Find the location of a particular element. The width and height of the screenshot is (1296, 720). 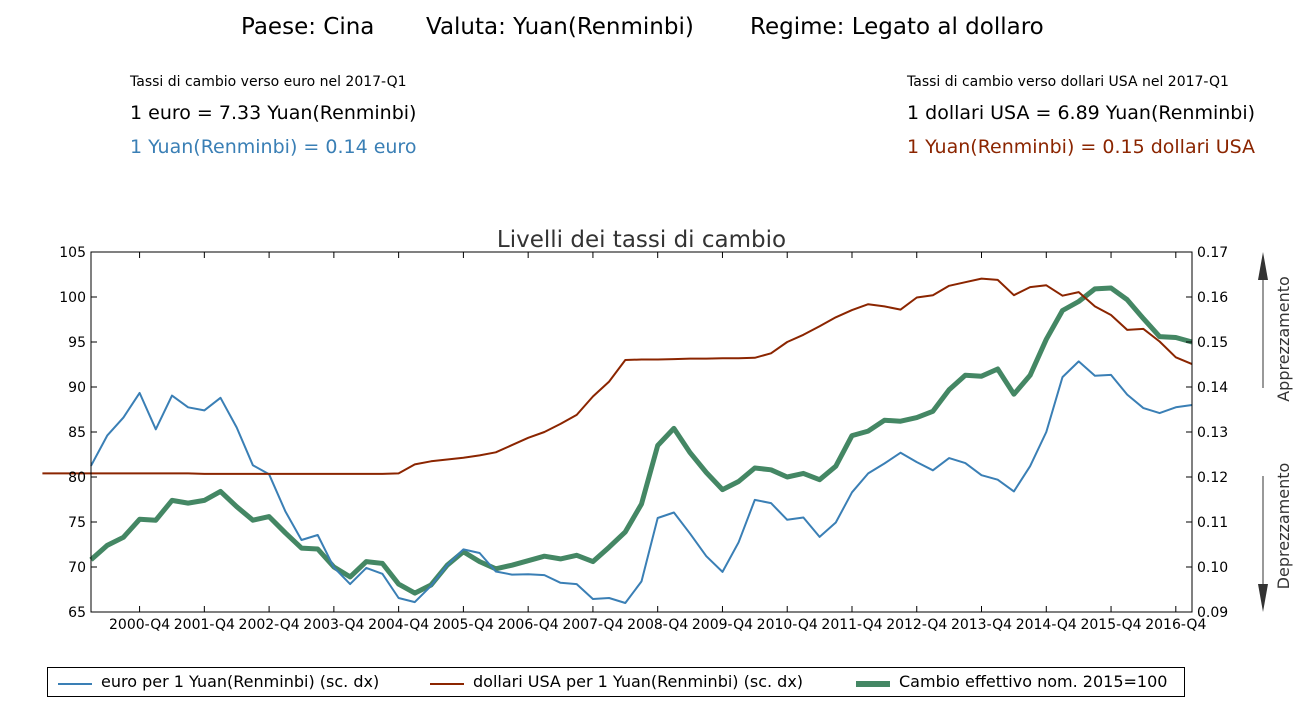

y-right-tick-label: 0.11 is located at coordinates (1212, 523).